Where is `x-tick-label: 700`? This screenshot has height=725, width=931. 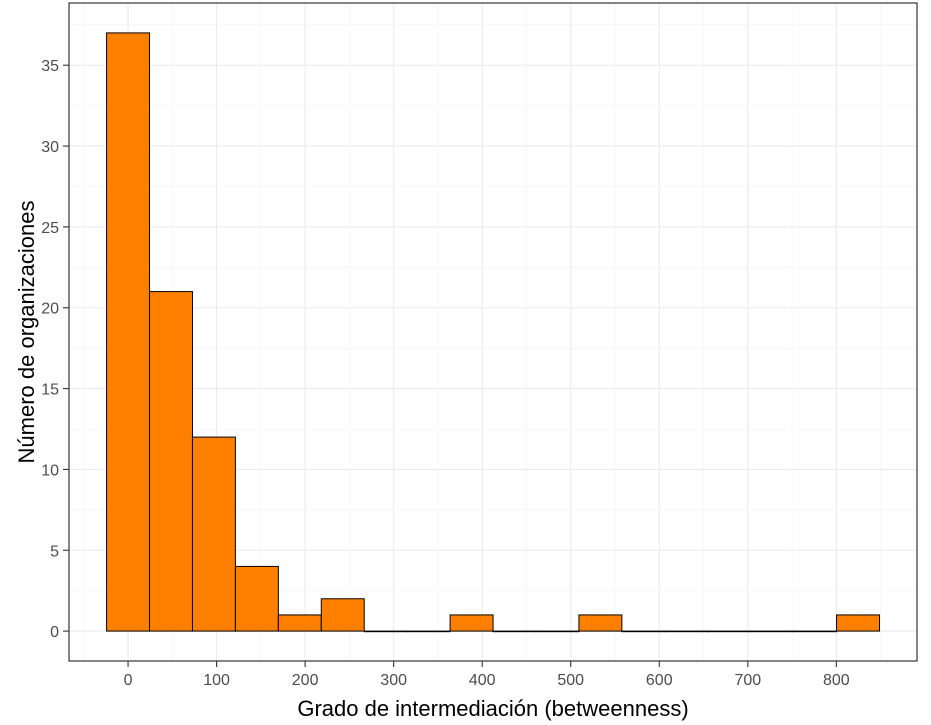 x-tick-label: 700 is located at coordinates (747, 680).